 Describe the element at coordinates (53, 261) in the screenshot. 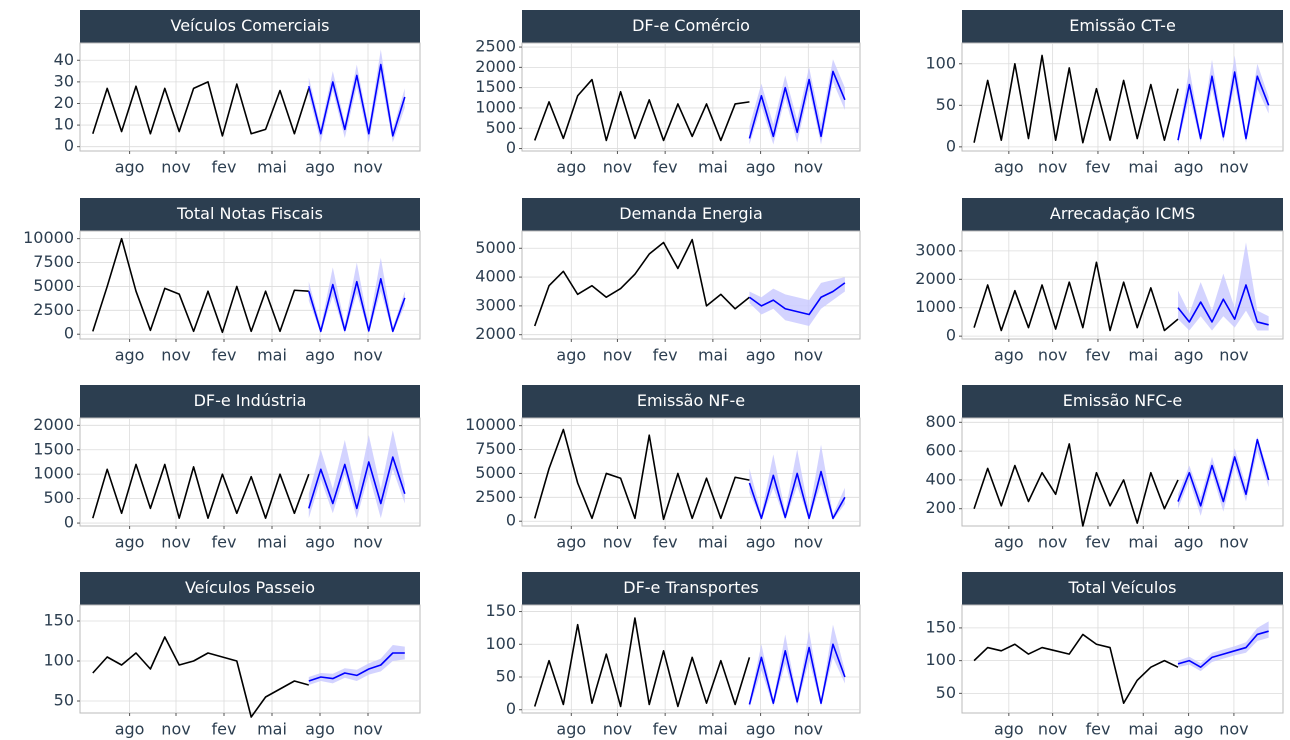

I see `y-tick-label: 7500` at that location.